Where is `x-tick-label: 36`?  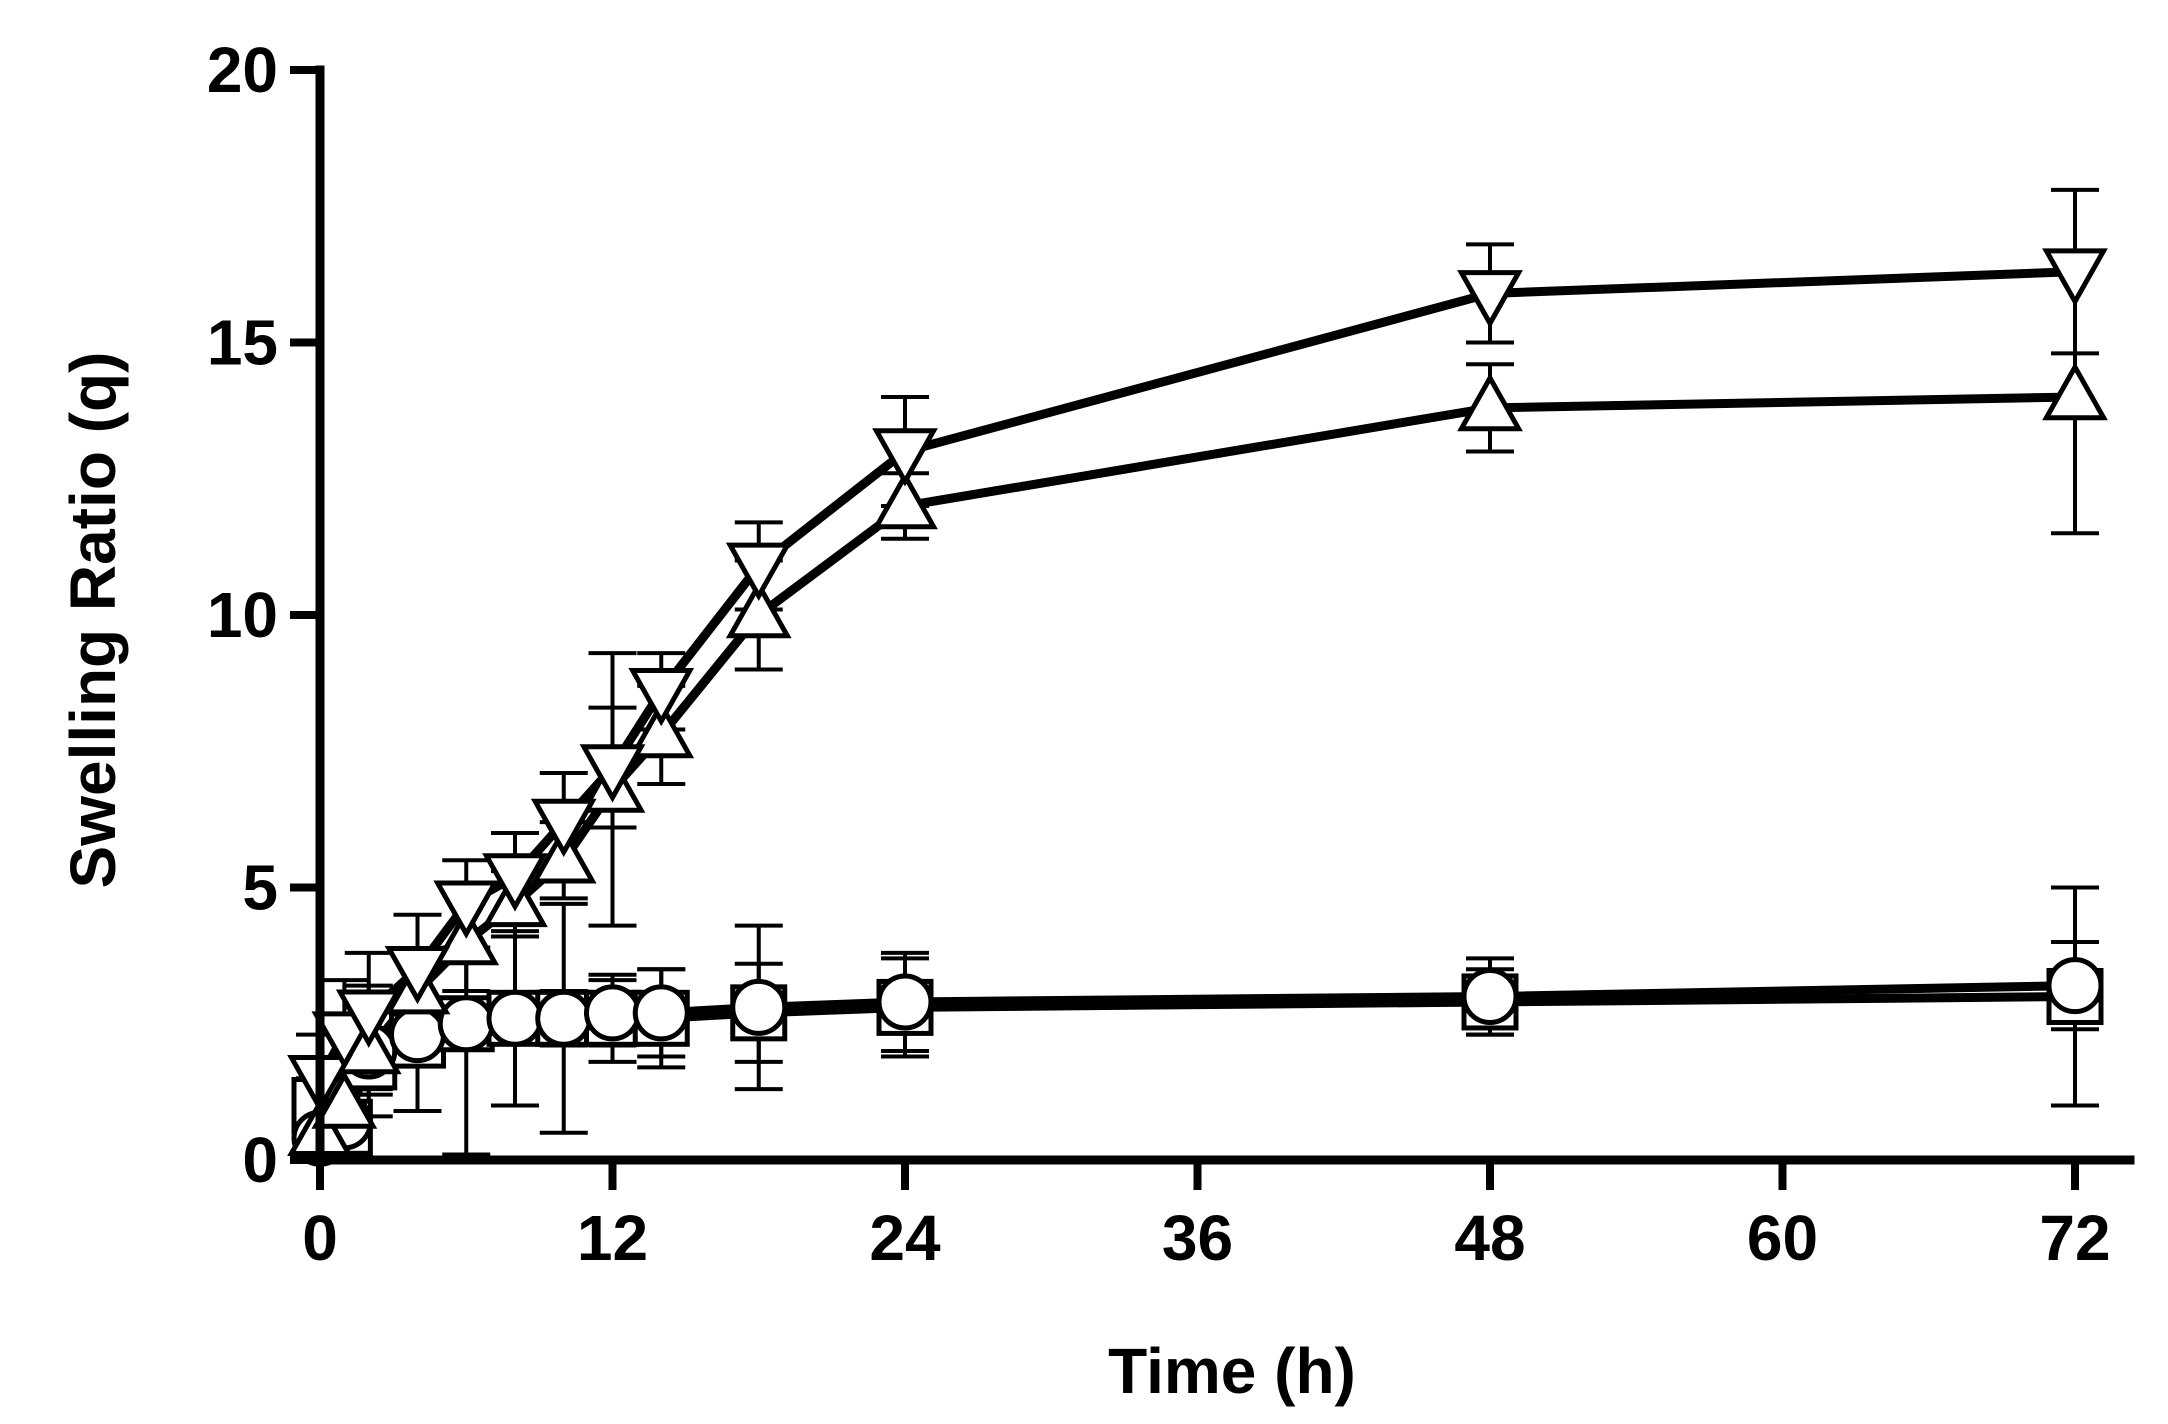 x-tick-label: 36 is located at coordinates (1197, 1238).